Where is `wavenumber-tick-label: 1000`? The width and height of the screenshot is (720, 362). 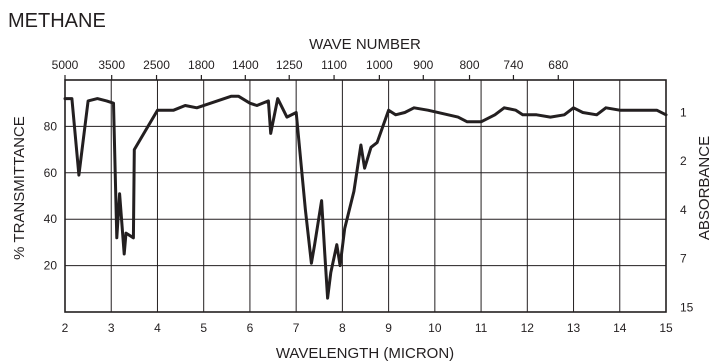
wavenumber-tick-label: 1000 is located at coordinates (379, 65).